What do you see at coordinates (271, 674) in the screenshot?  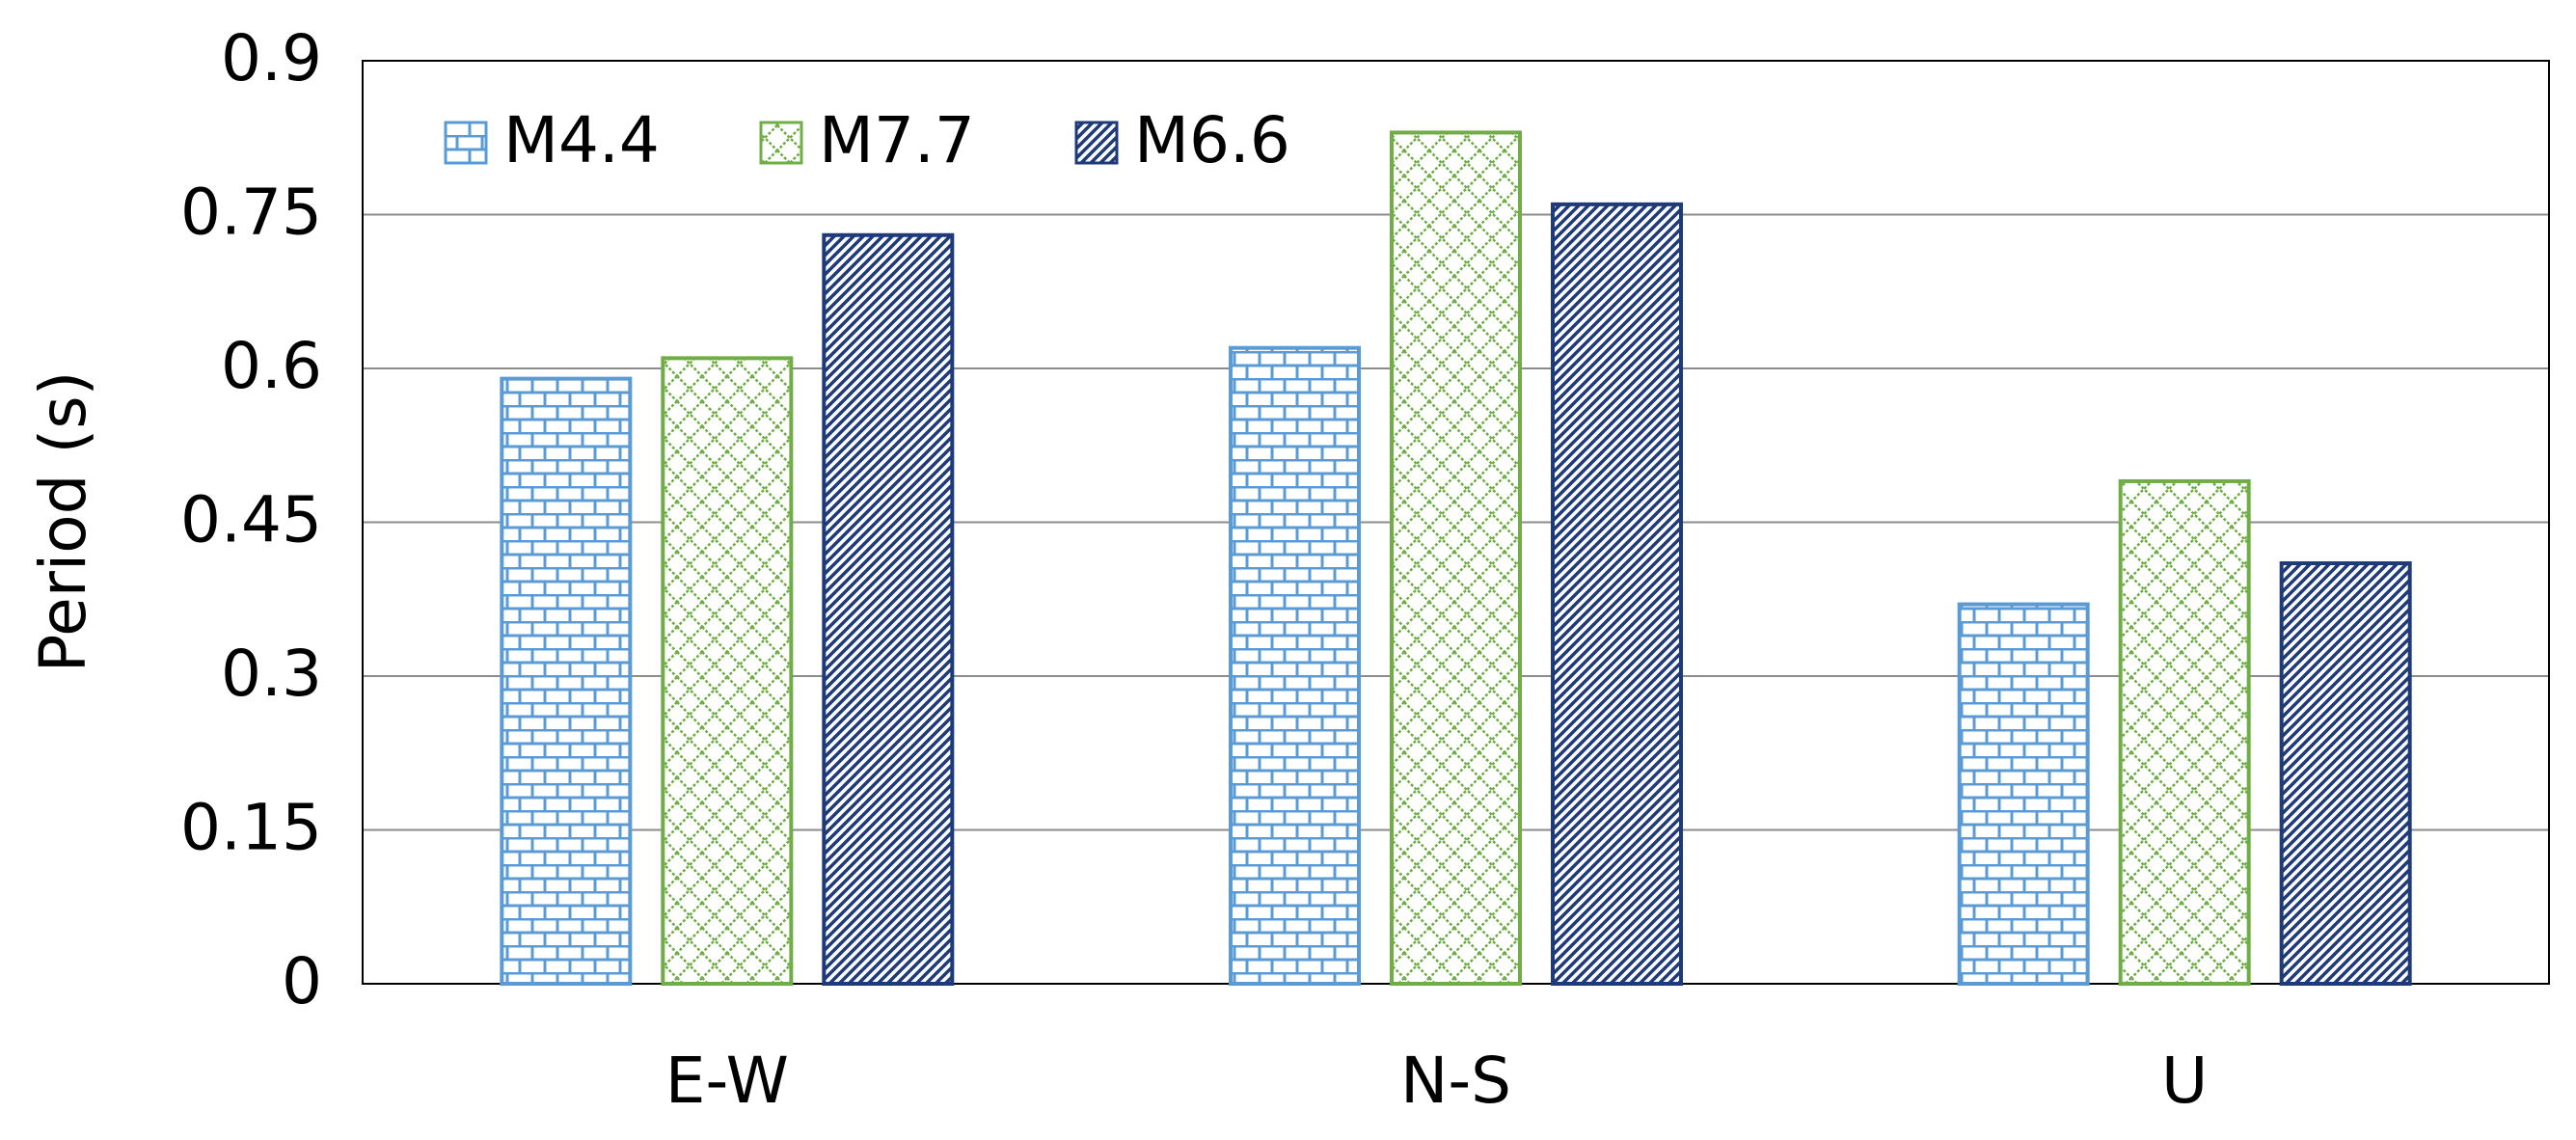 I see `y-tick-label: 0.3` at bounding box center [271, 674].